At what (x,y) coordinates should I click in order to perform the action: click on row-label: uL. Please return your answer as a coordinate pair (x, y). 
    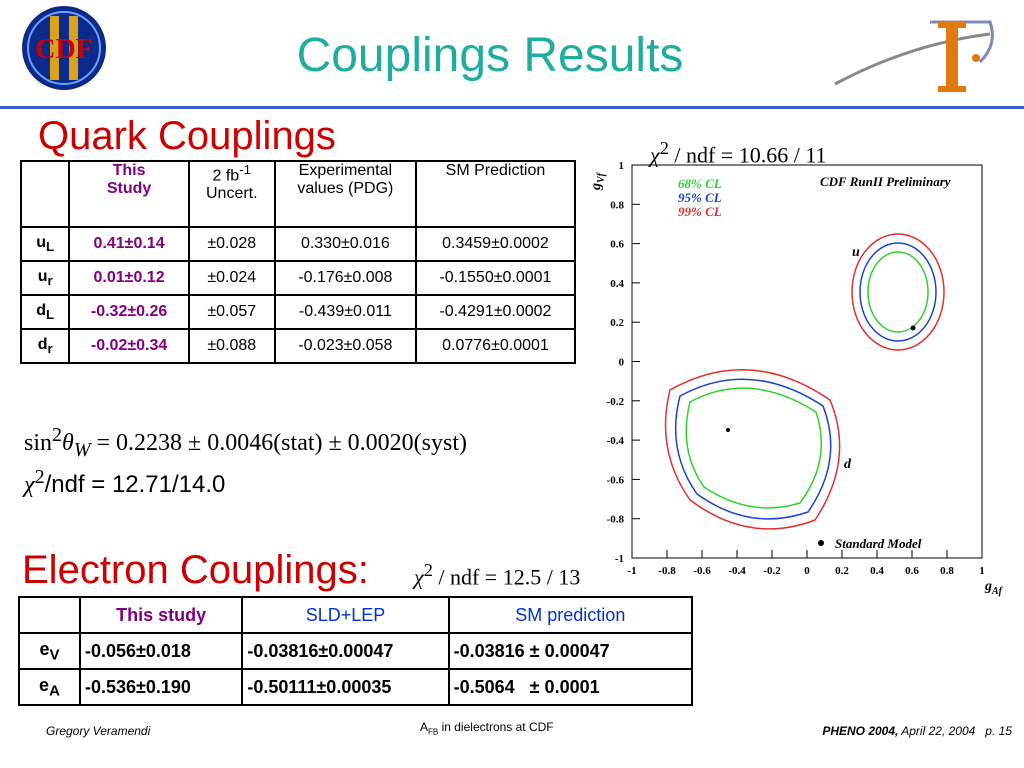
    Looking at the image, I should click on (45, 244).